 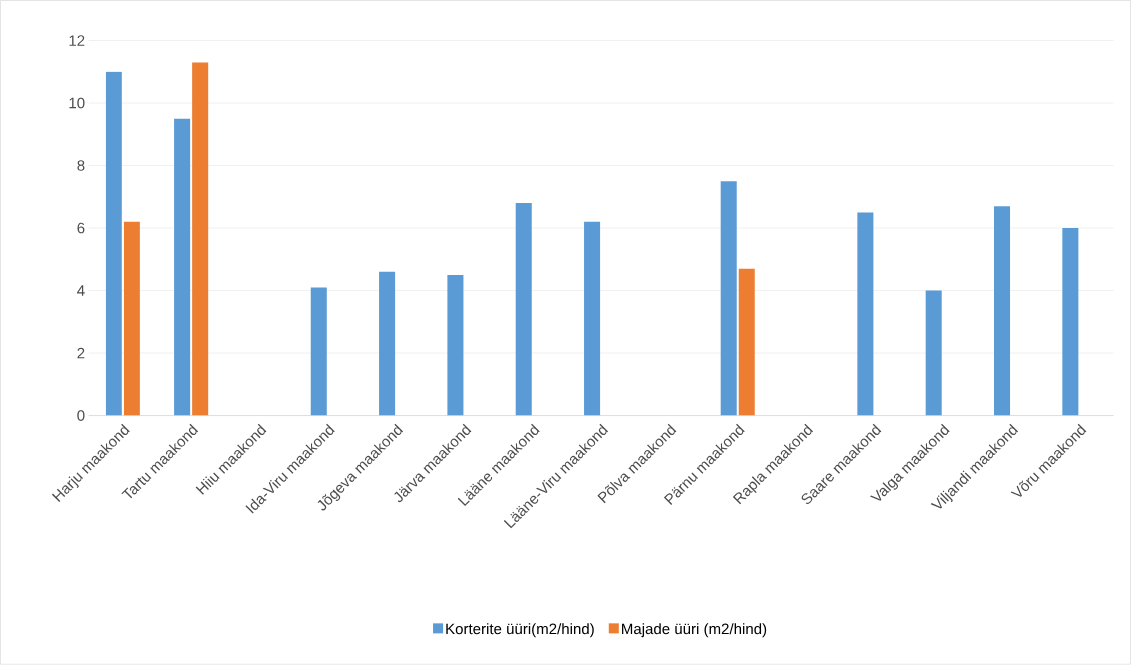 I want to click on legend-label: Korterite üüri(m2/hind), so click(x=520, y=630).